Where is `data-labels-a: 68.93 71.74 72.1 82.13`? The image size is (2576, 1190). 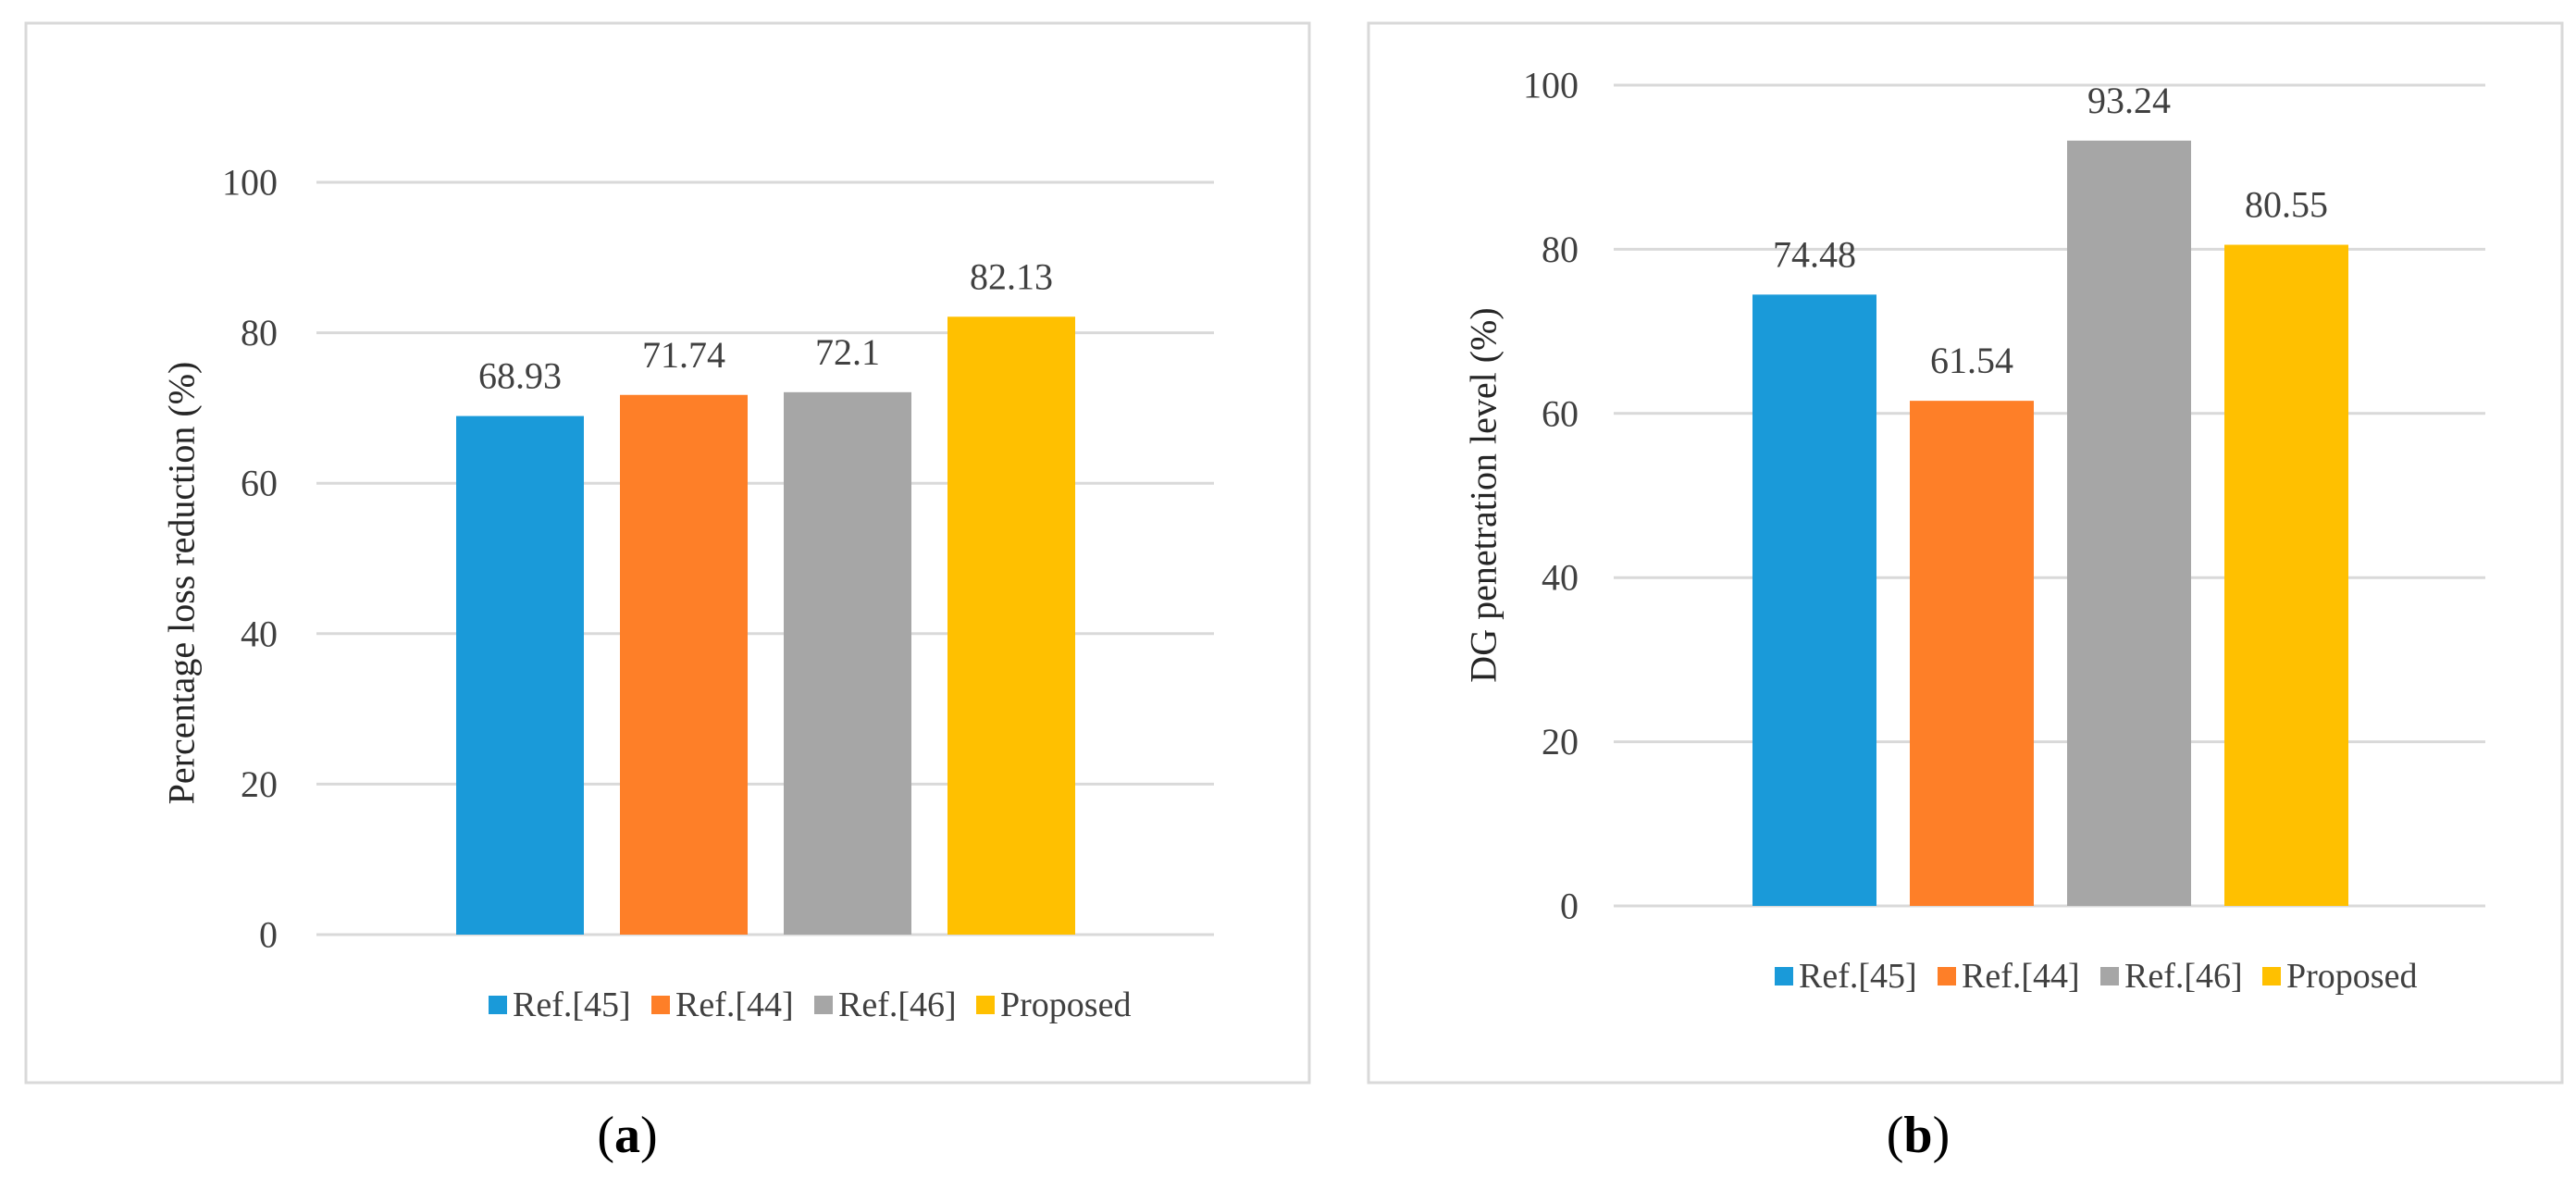 data-labels-a: 68.93 71.74 72.1 82.13 is located at coordinates (765, 325).